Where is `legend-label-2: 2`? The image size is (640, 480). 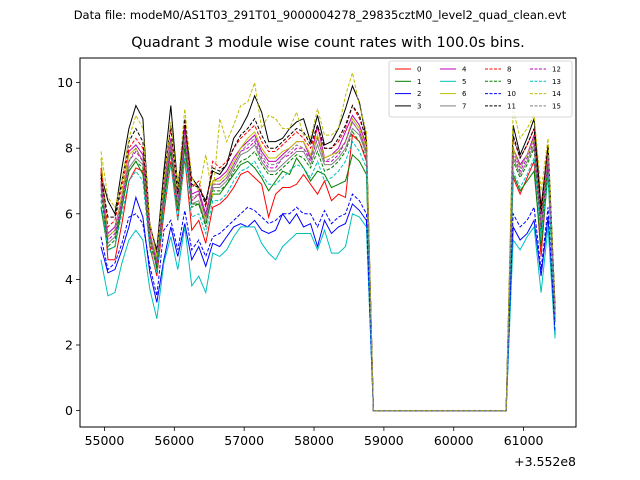 legend-label-2: 2 is located at coordinates (419, 94).